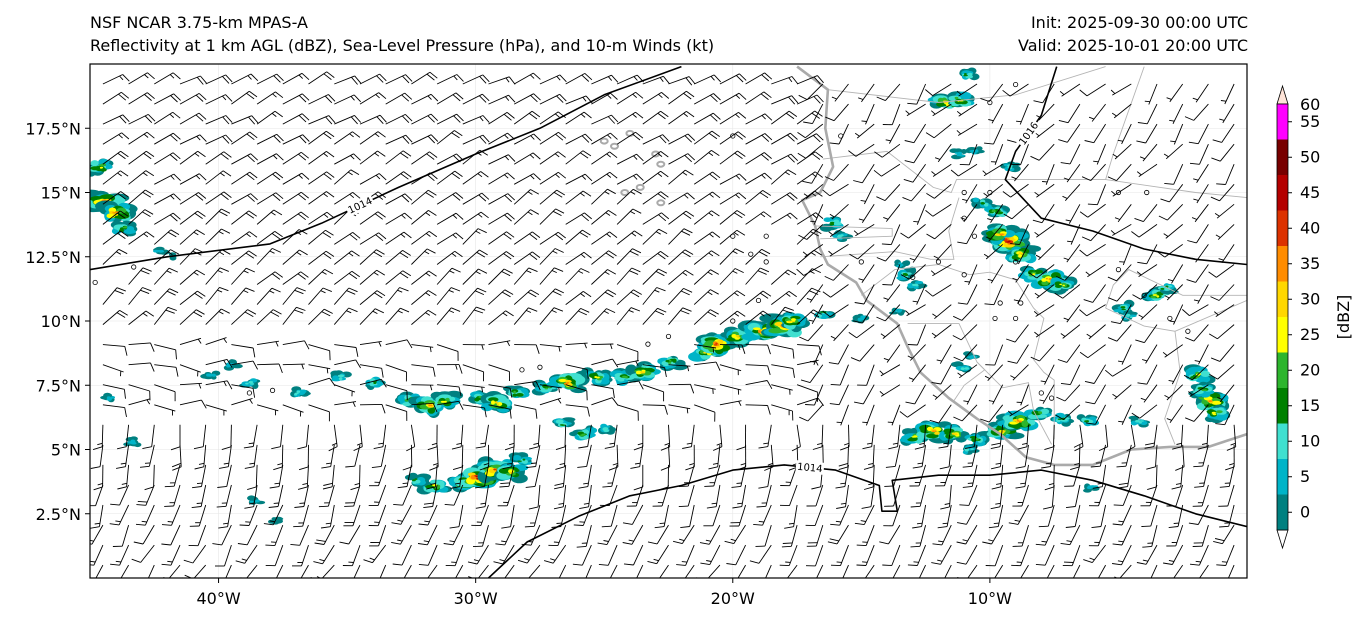 This screenshot has width=1366, height=623. What do you see at coordinates (958, 352) in the screenshot?
I see `country-border` at bounding box center [958, 352].